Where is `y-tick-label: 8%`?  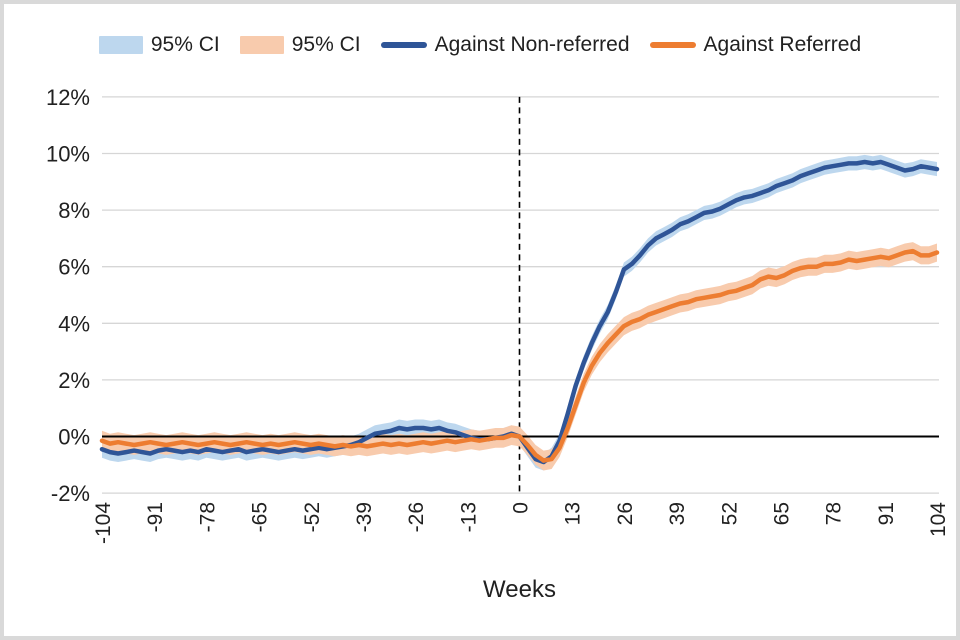
y-tick-label: 8% is located at coordinates (74, 210).